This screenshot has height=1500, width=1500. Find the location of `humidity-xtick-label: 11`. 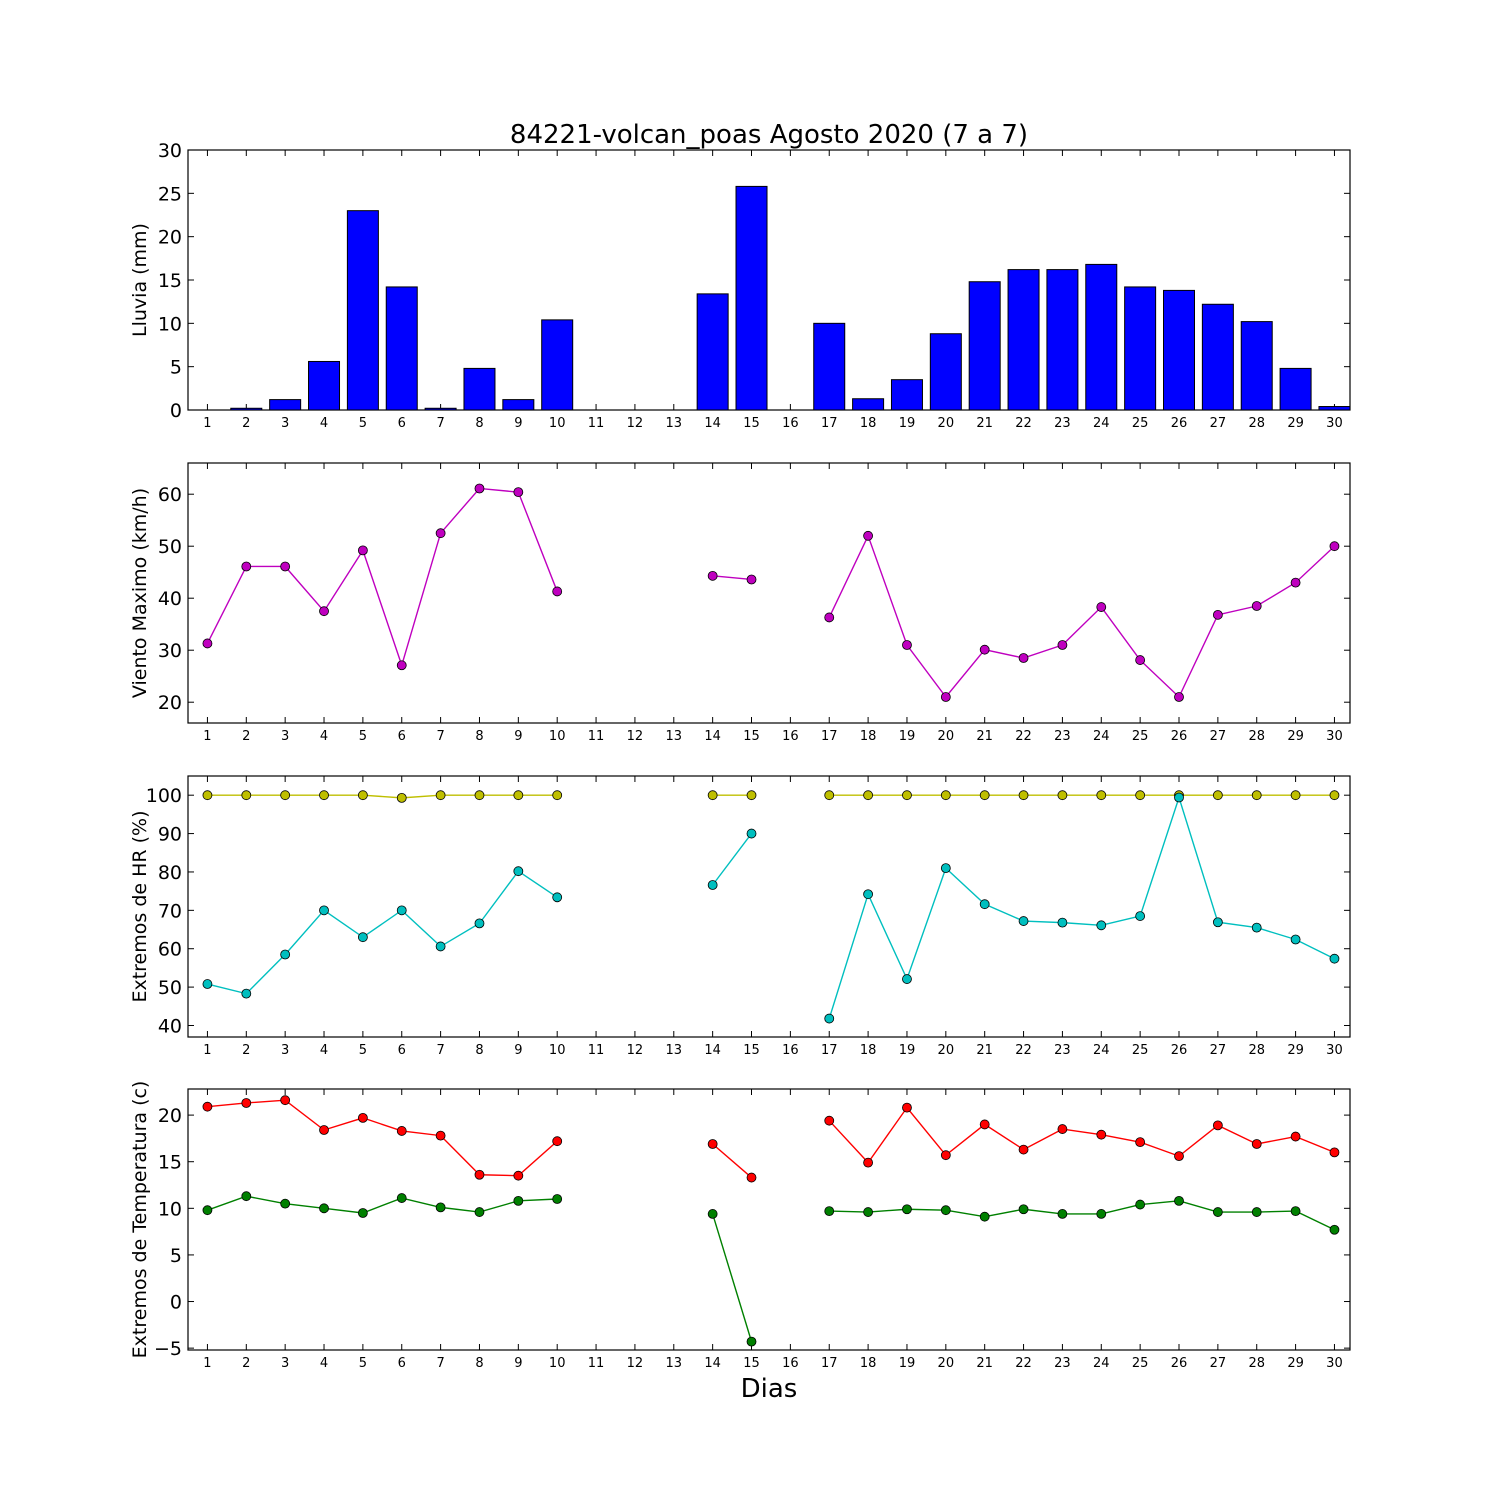

humidity-xtick-label: 11 is located at coordinates (596, 1050).